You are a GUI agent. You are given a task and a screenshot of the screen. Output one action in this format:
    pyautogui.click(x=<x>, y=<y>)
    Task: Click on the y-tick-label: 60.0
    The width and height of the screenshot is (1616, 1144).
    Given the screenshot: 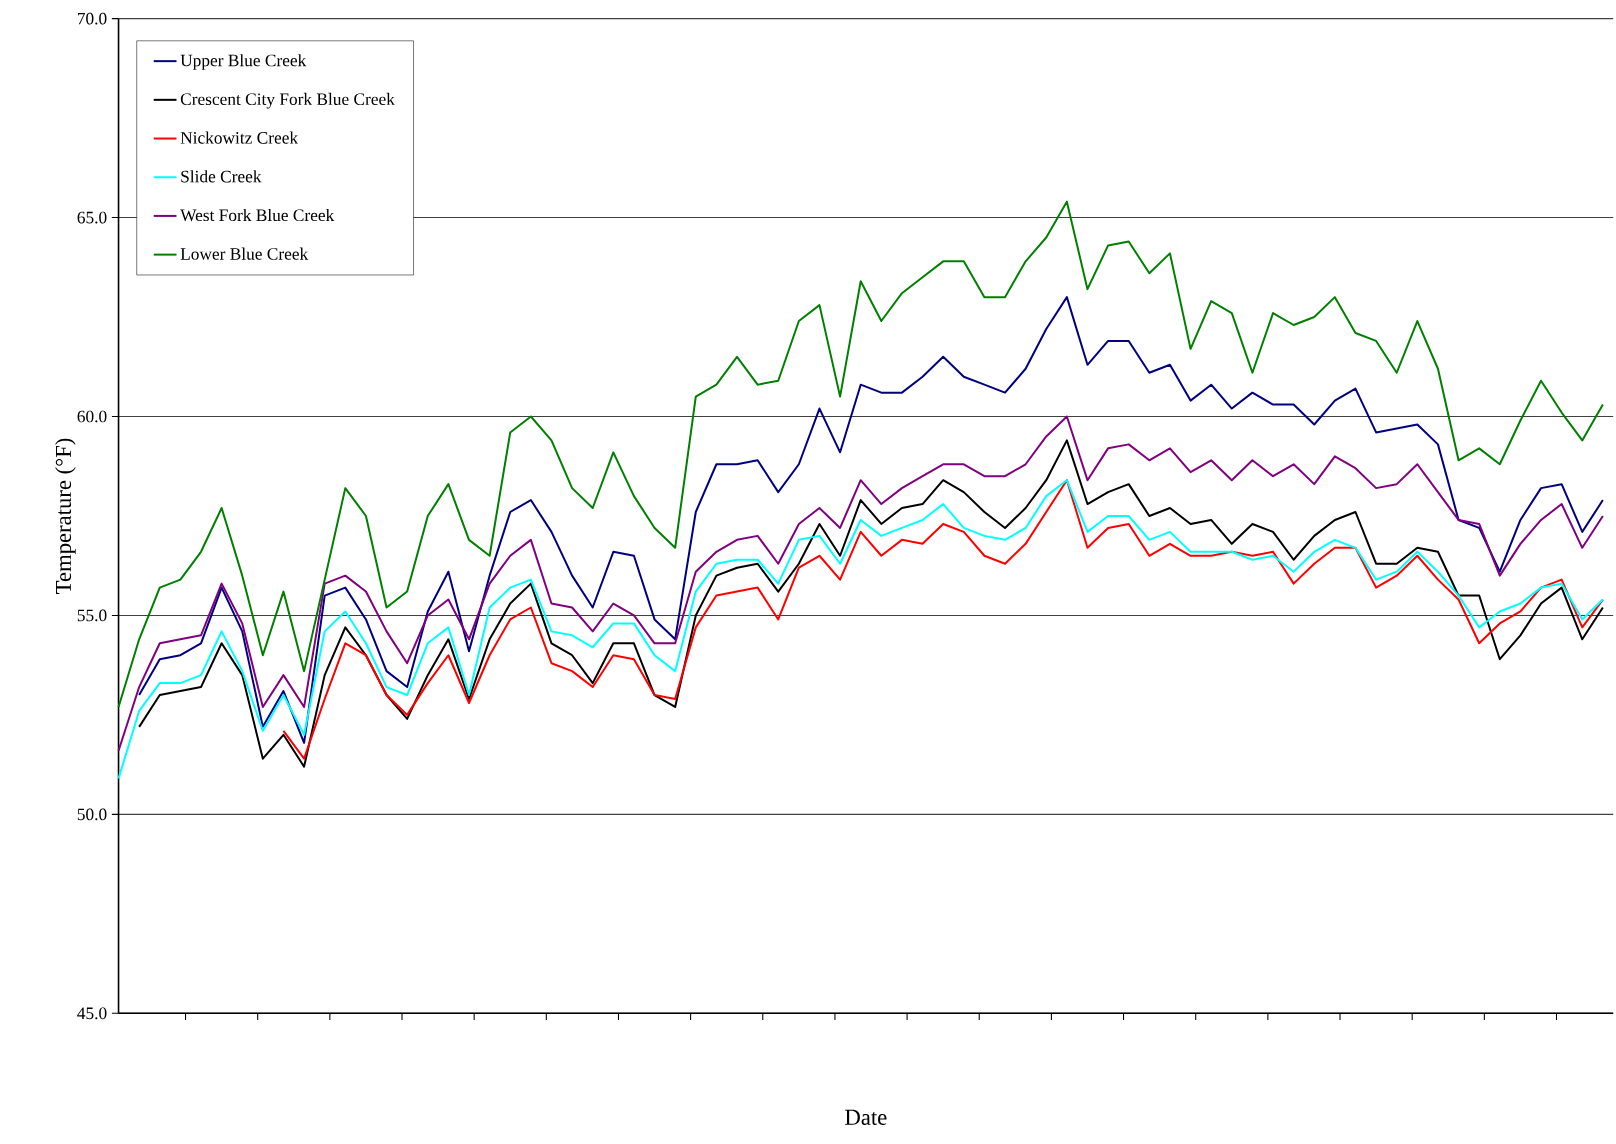 What is the action you would take?
    pyautogui.click(x=92, y=416)
    